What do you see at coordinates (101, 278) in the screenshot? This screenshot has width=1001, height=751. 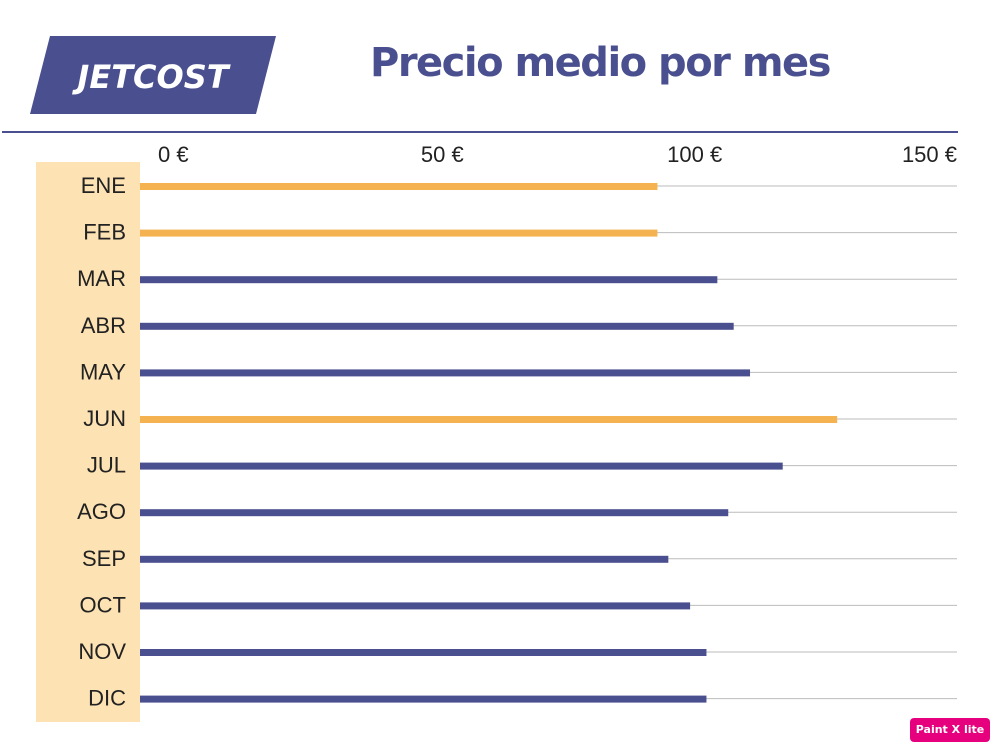 I see `category-label-mar: MAR` at bounding box center [101, 278].